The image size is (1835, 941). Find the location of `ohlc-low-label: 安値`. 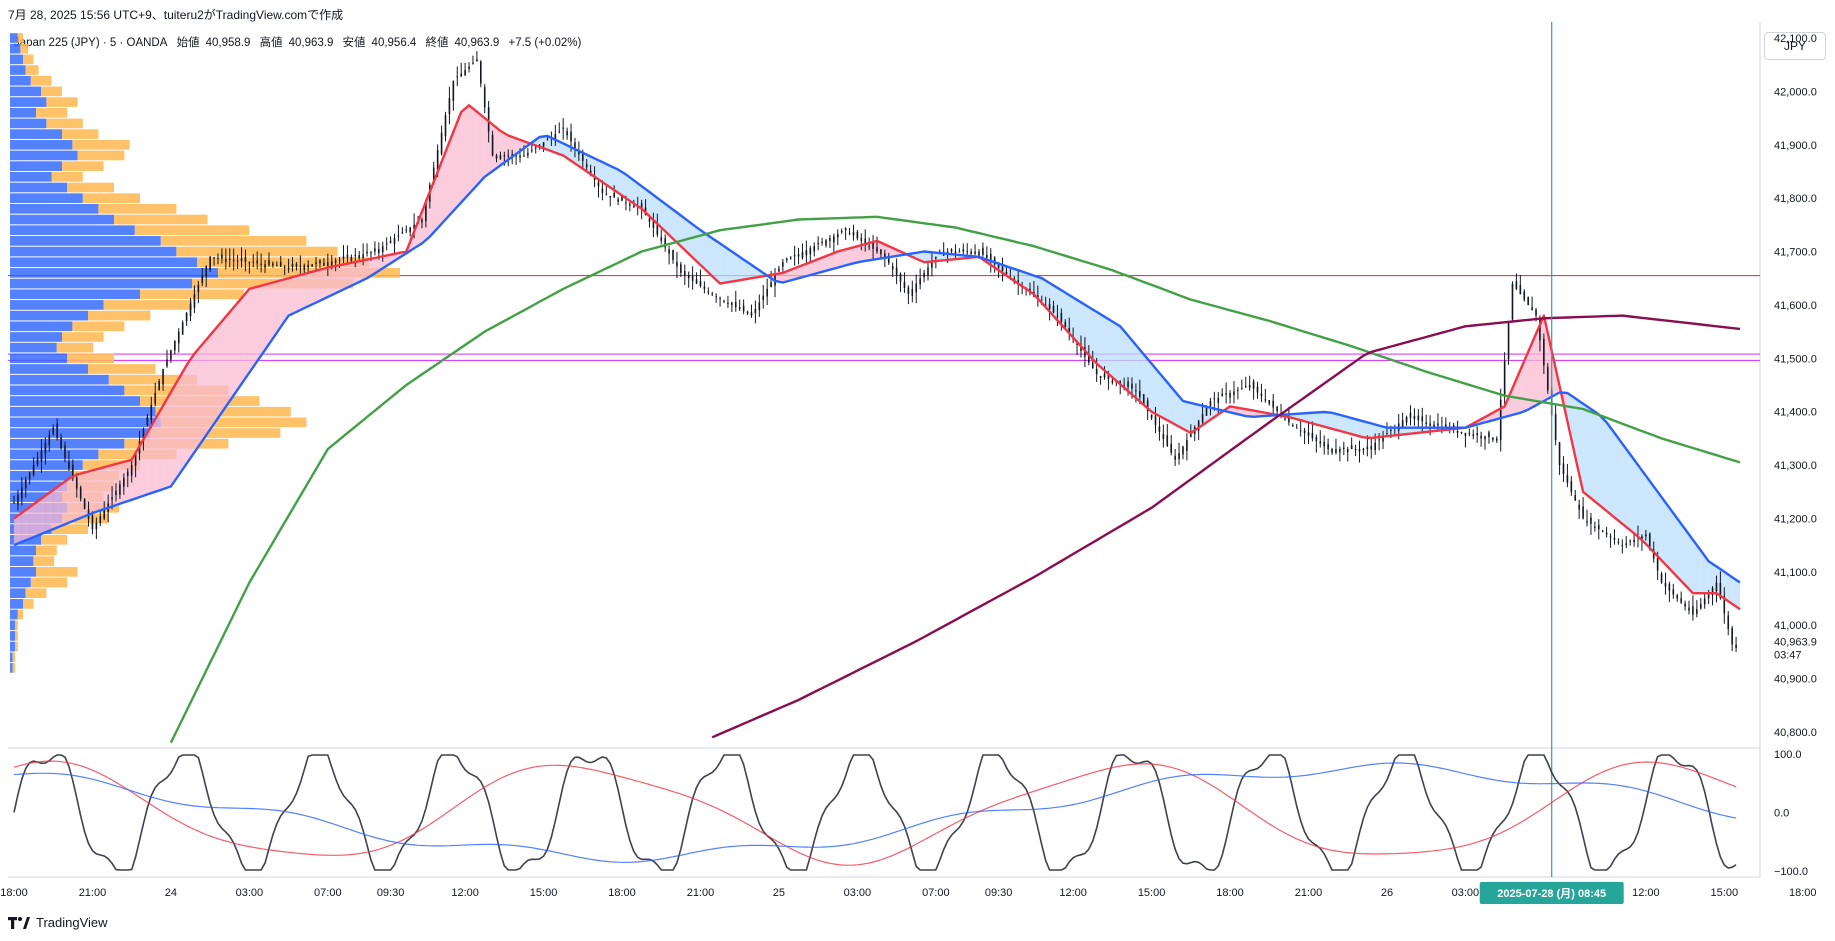

ohlc-low-label: 安値 is located at coordinates (354, 43).